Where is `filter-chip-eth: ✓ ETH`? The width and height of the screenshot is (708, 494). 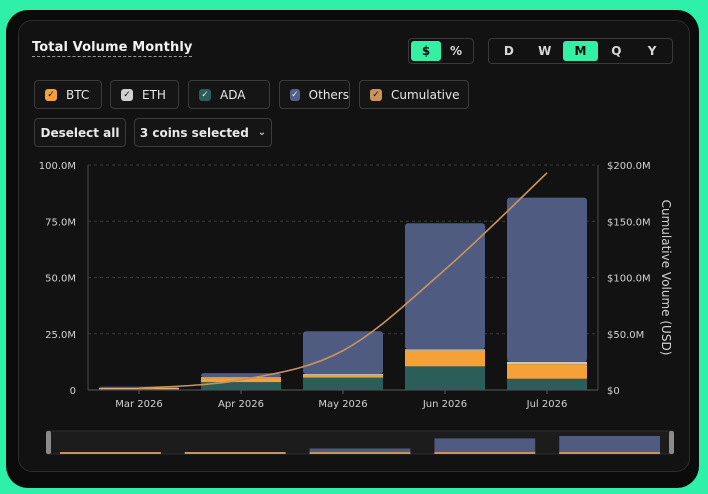
filter-chip-eth: ✓ ETH is located at coordinates (144, 94).